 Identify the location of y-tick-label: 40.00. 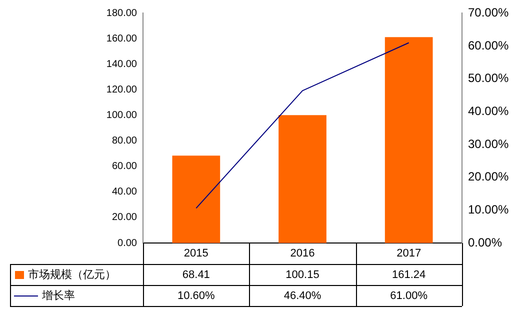
(125, 192).